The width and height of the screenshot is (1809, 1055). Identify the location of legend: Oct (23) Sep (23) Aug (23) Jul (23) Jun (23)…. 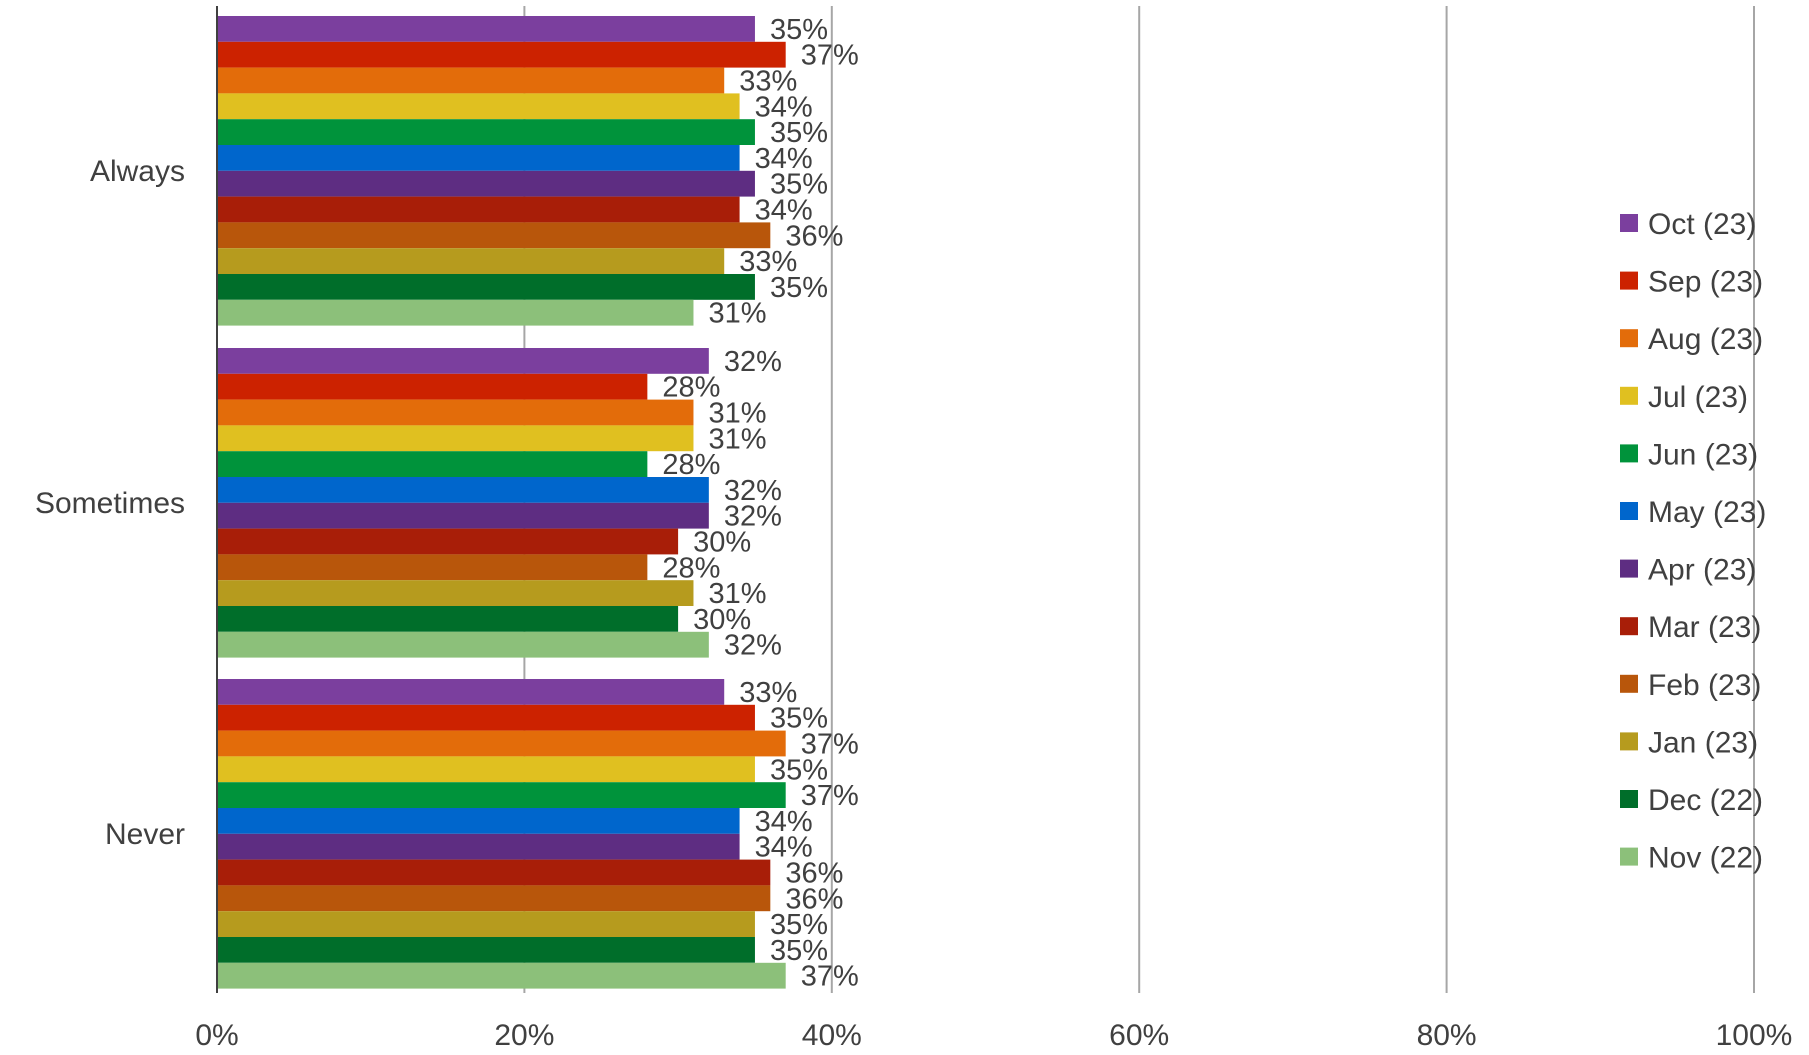
(1693, 541).